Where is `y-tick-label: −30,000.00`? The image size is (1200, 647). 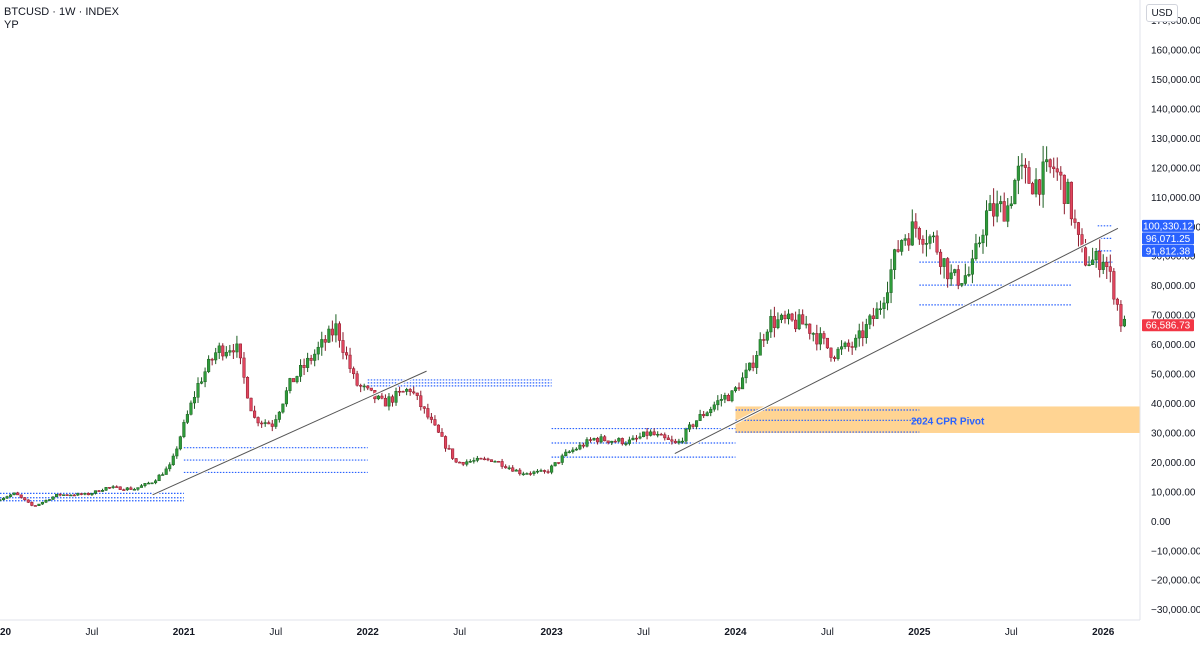
y-tick-label: −30,000.00 is located at coordinates (1175, 610).